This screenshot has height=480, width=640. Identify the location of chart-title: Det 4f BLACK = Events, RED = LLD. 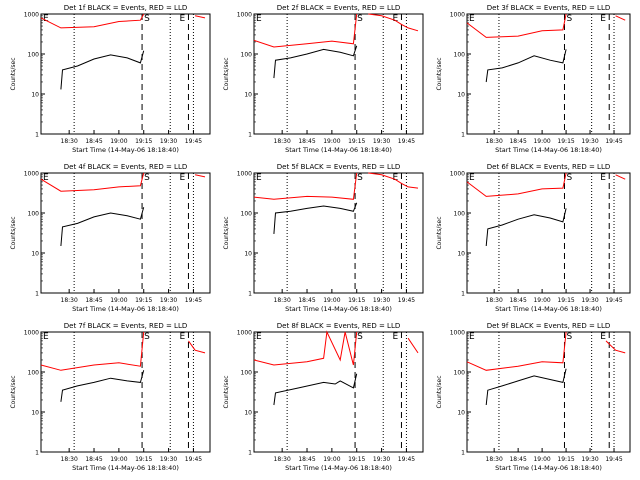
(125, 167).